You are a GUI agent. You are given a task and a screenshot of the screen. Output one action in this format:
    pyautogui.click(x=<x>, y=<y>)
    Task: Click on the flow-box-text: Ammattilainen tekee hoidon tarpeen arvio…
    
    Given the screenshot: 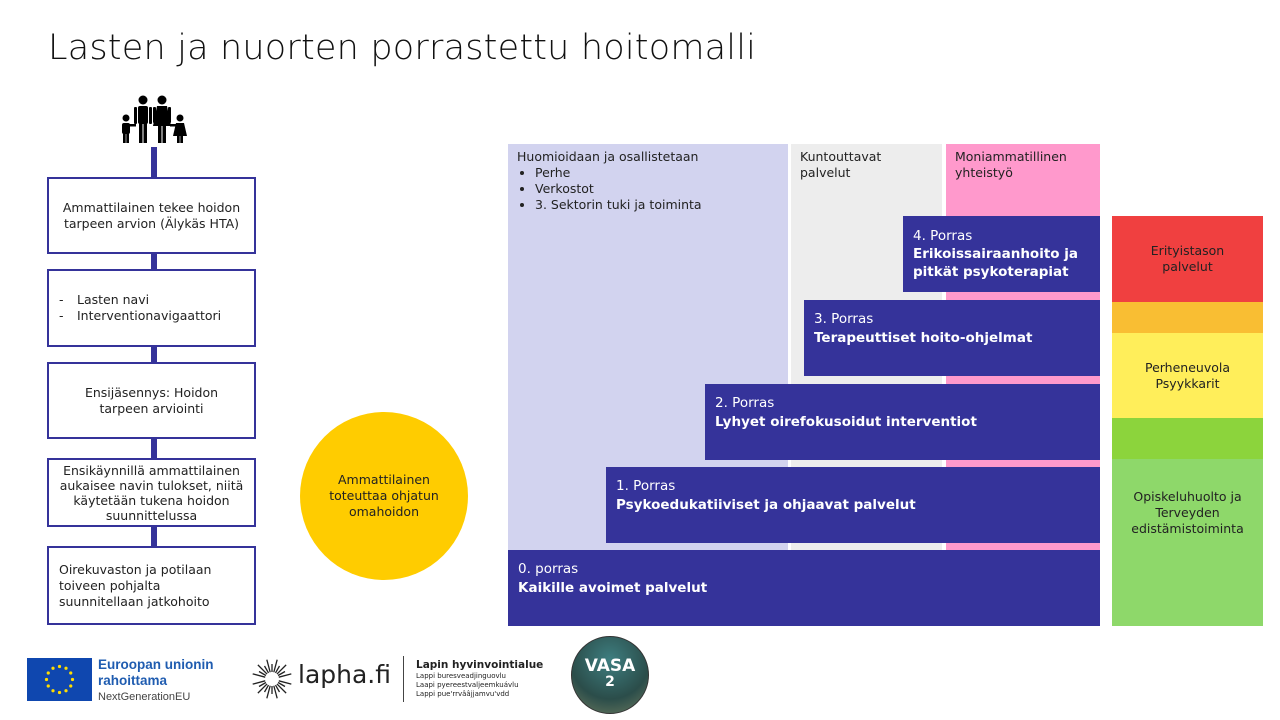 What is the action you would take?
    pyautogui.click(x=151, y=215)
    